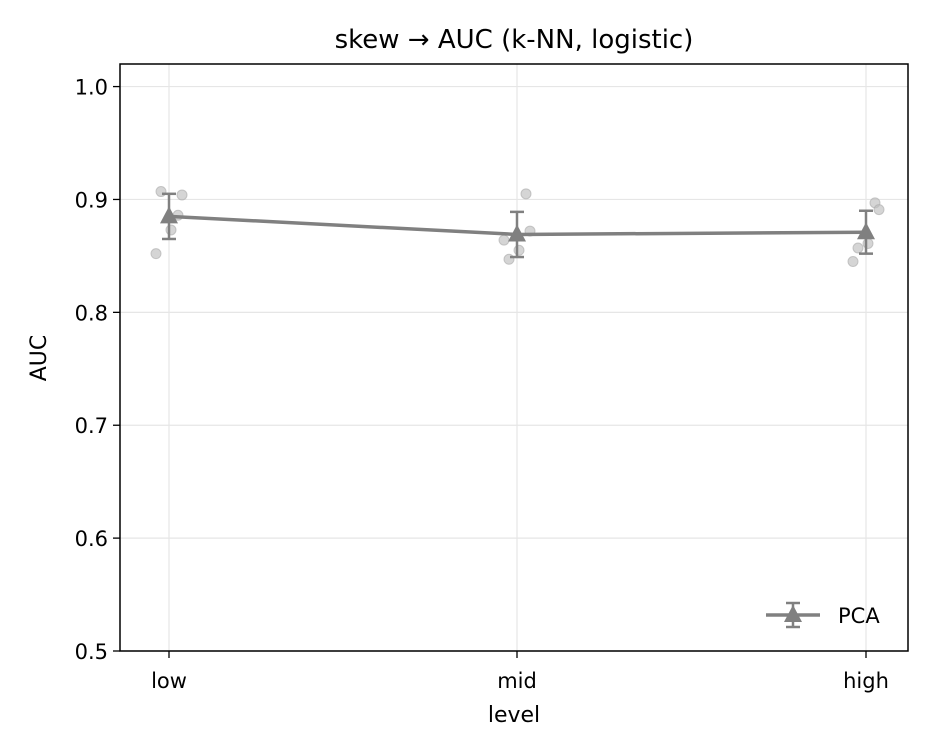 This screenshot has width=936, height=756. I want to click on y-tick-label: 1.0, so click(91, 88).